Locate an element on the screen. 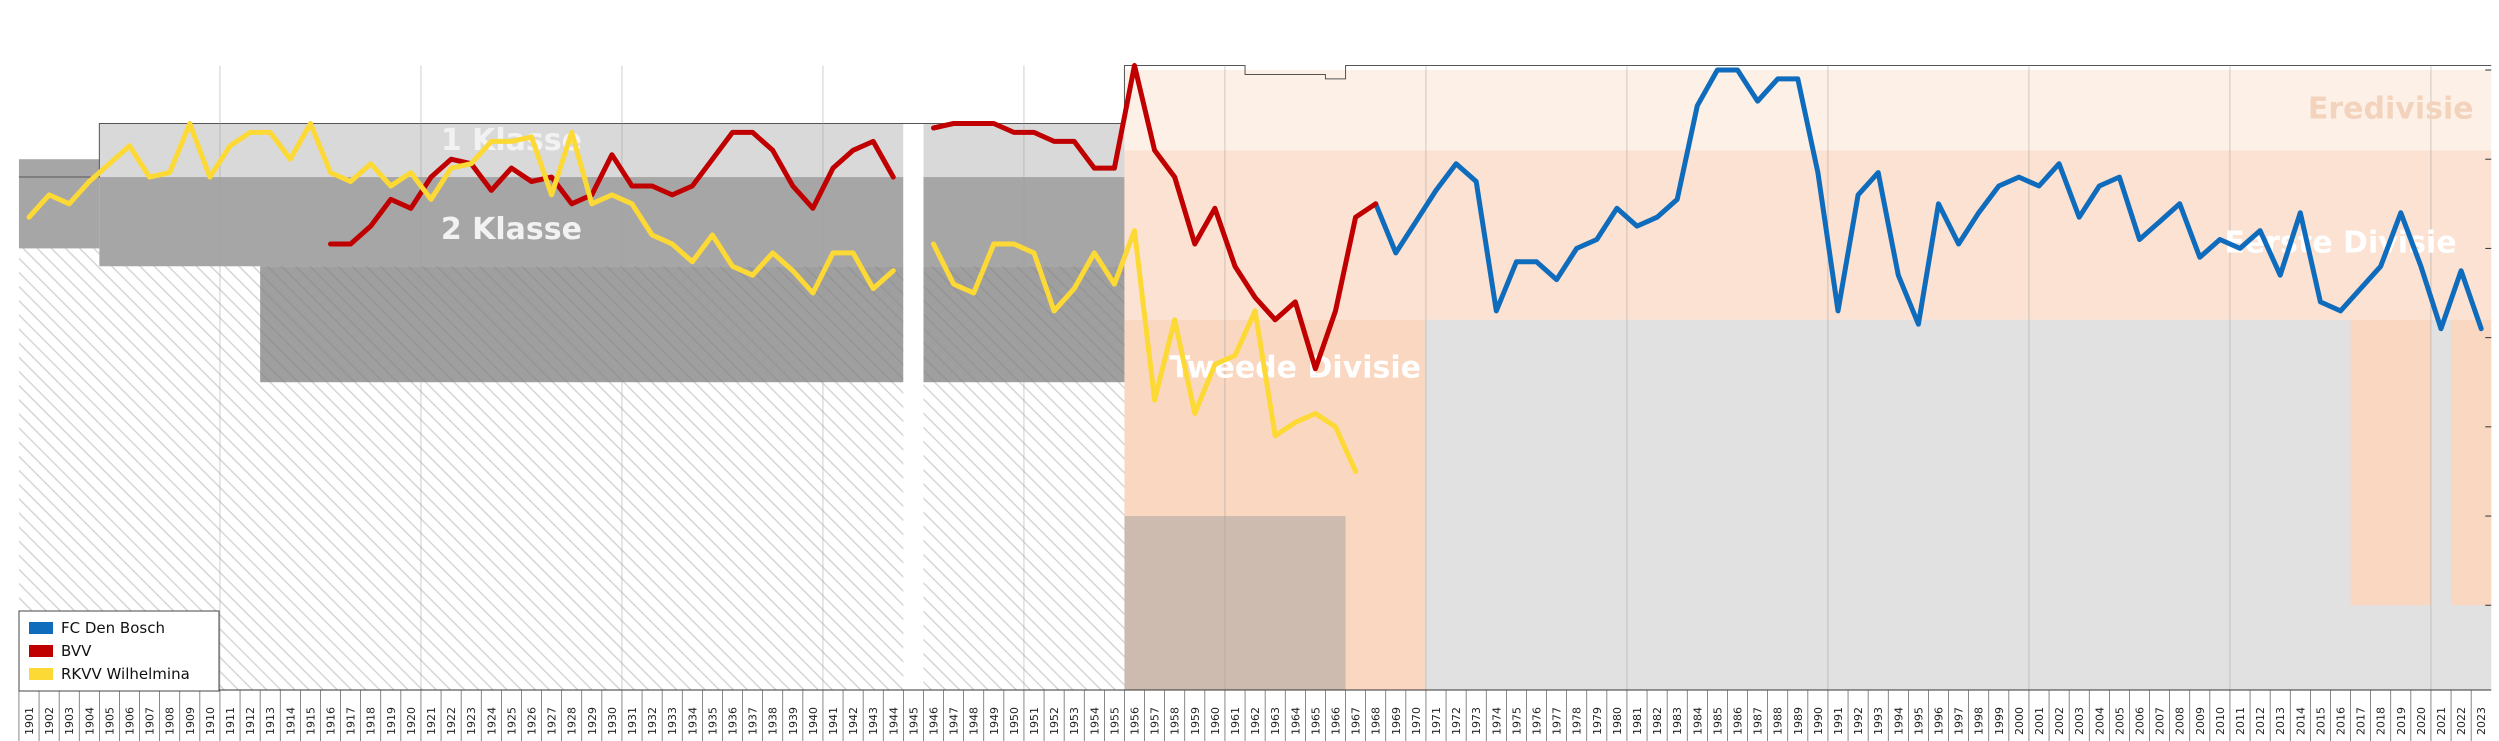 Image resolution: width=2499 pixels, height=741 pixels. x-tick-label: 2000 is located at coordinates (2019, 721).